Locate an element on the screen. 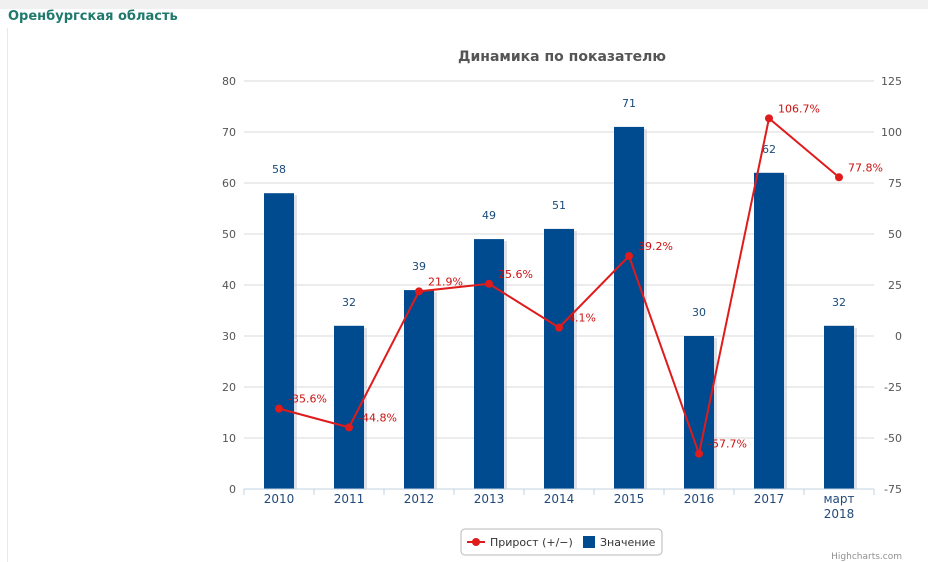 This screenshot has height=562, width=928. growth-label: 21.9% is located at coordinates (445, 281).